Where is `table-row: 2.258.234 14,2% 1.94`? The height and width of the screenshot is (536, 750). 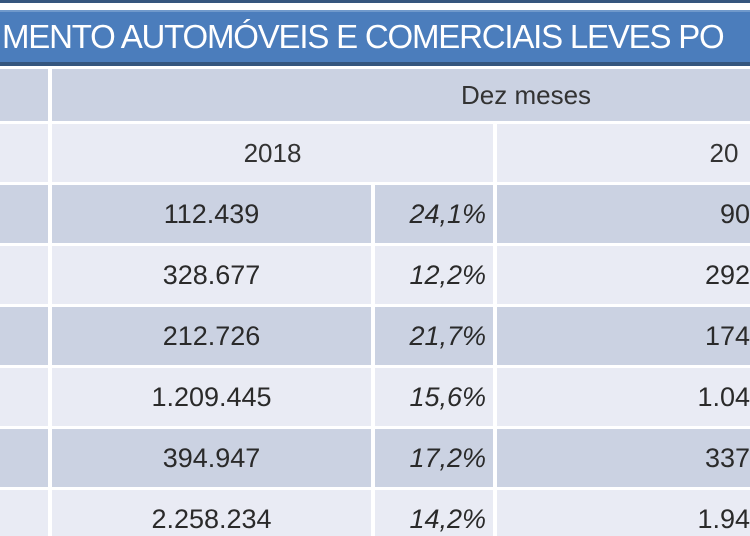 table-row: 2.258.234 14,2% 1.94 is located at coordinates (375, 513).